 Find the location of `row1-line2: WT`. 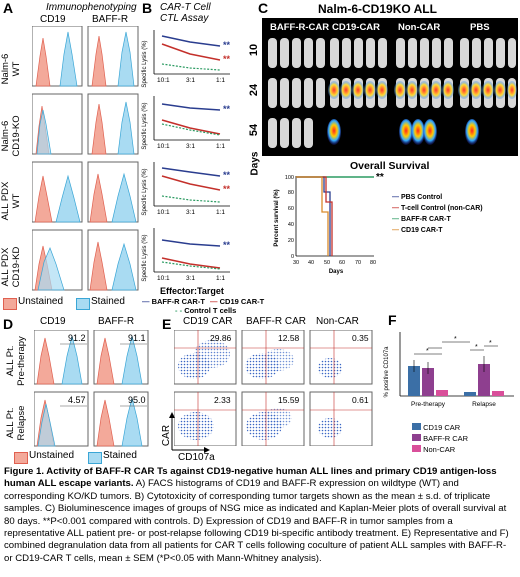

row1-line2: WT is located at coordinates (16, 69).